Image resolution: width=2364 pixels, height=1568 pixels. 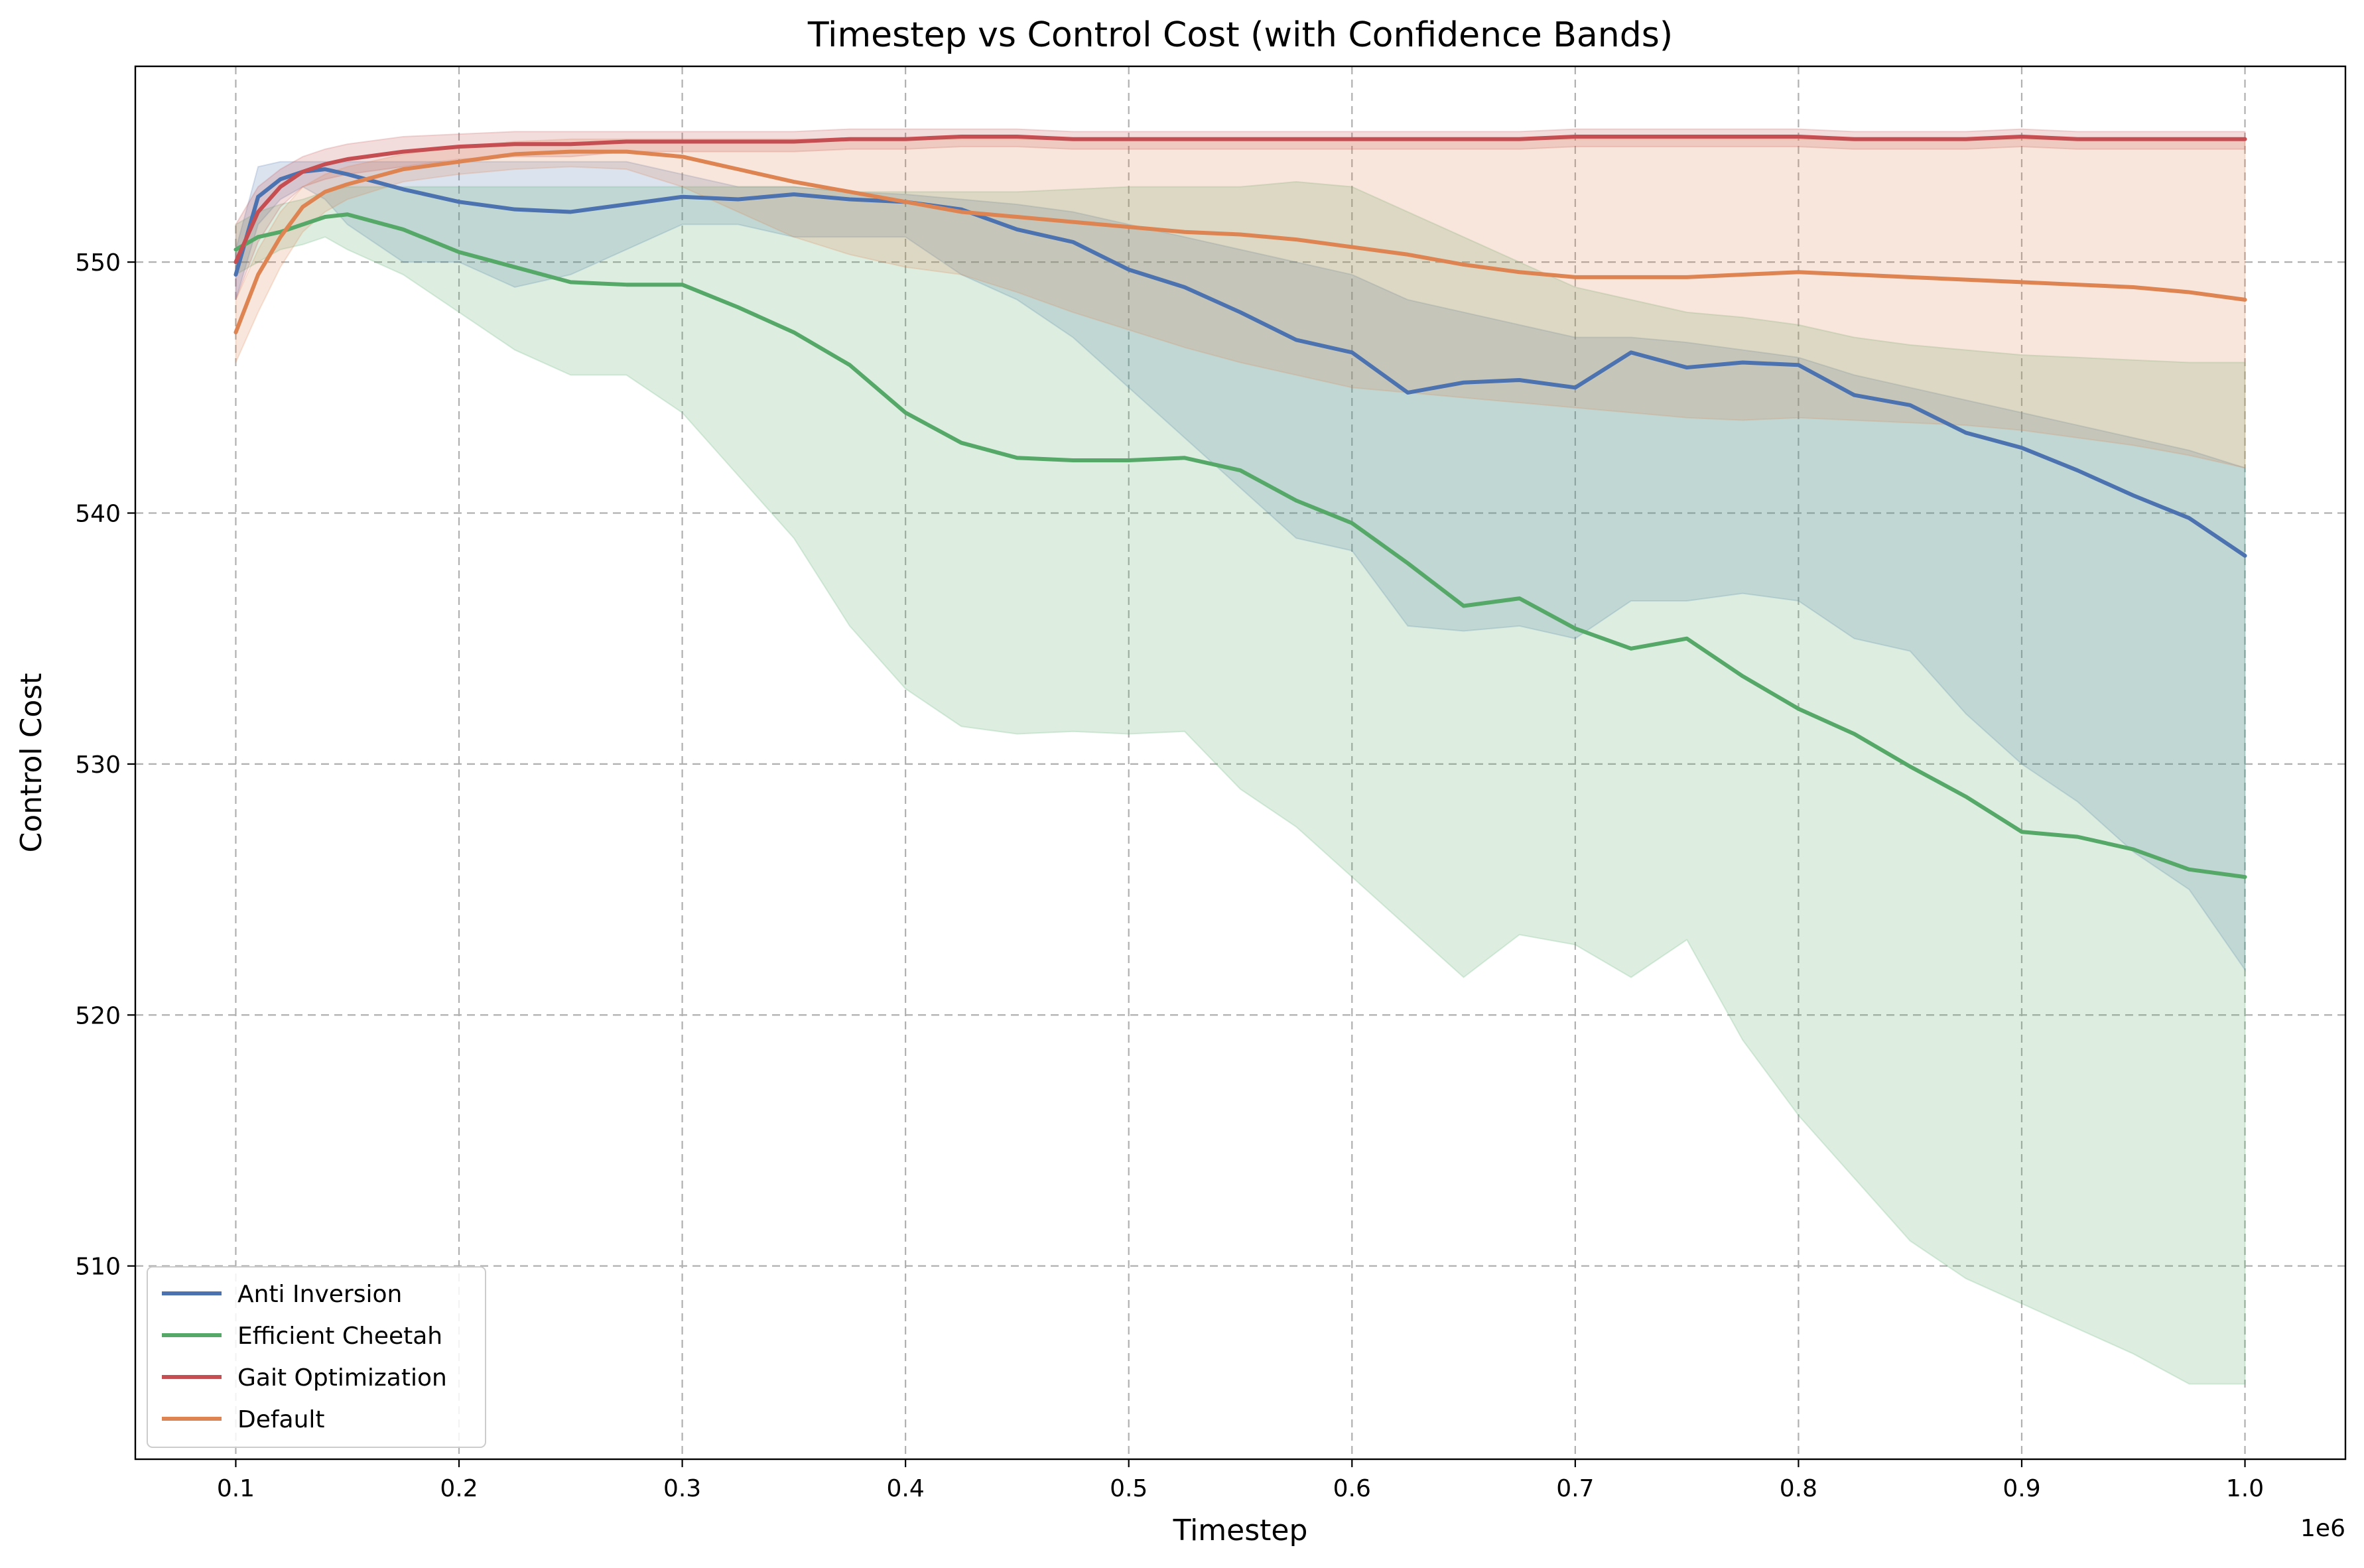 What do you see at coordinates (1575, 1488) in the screenshot?
I see `x-tick-label: 0.7` at bounding box center [1575, 1488].